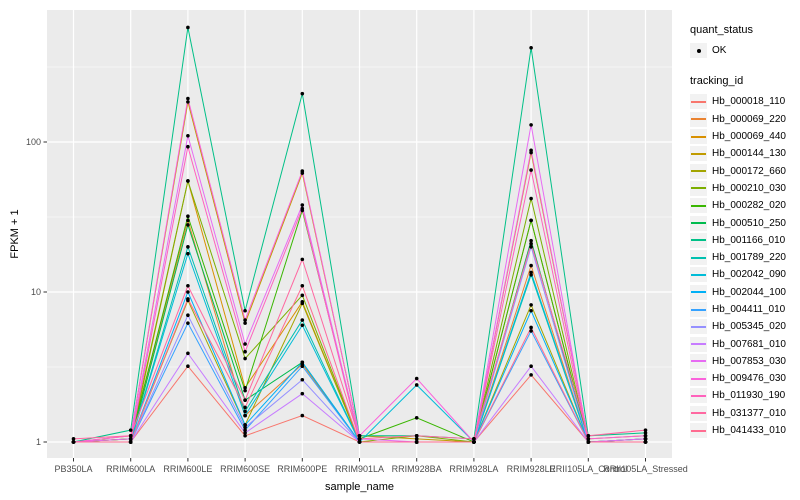  Describe the element at coordinates (749, 396) in the screenshot. I see `legend-item-label: Hb_011930_190` at that location.